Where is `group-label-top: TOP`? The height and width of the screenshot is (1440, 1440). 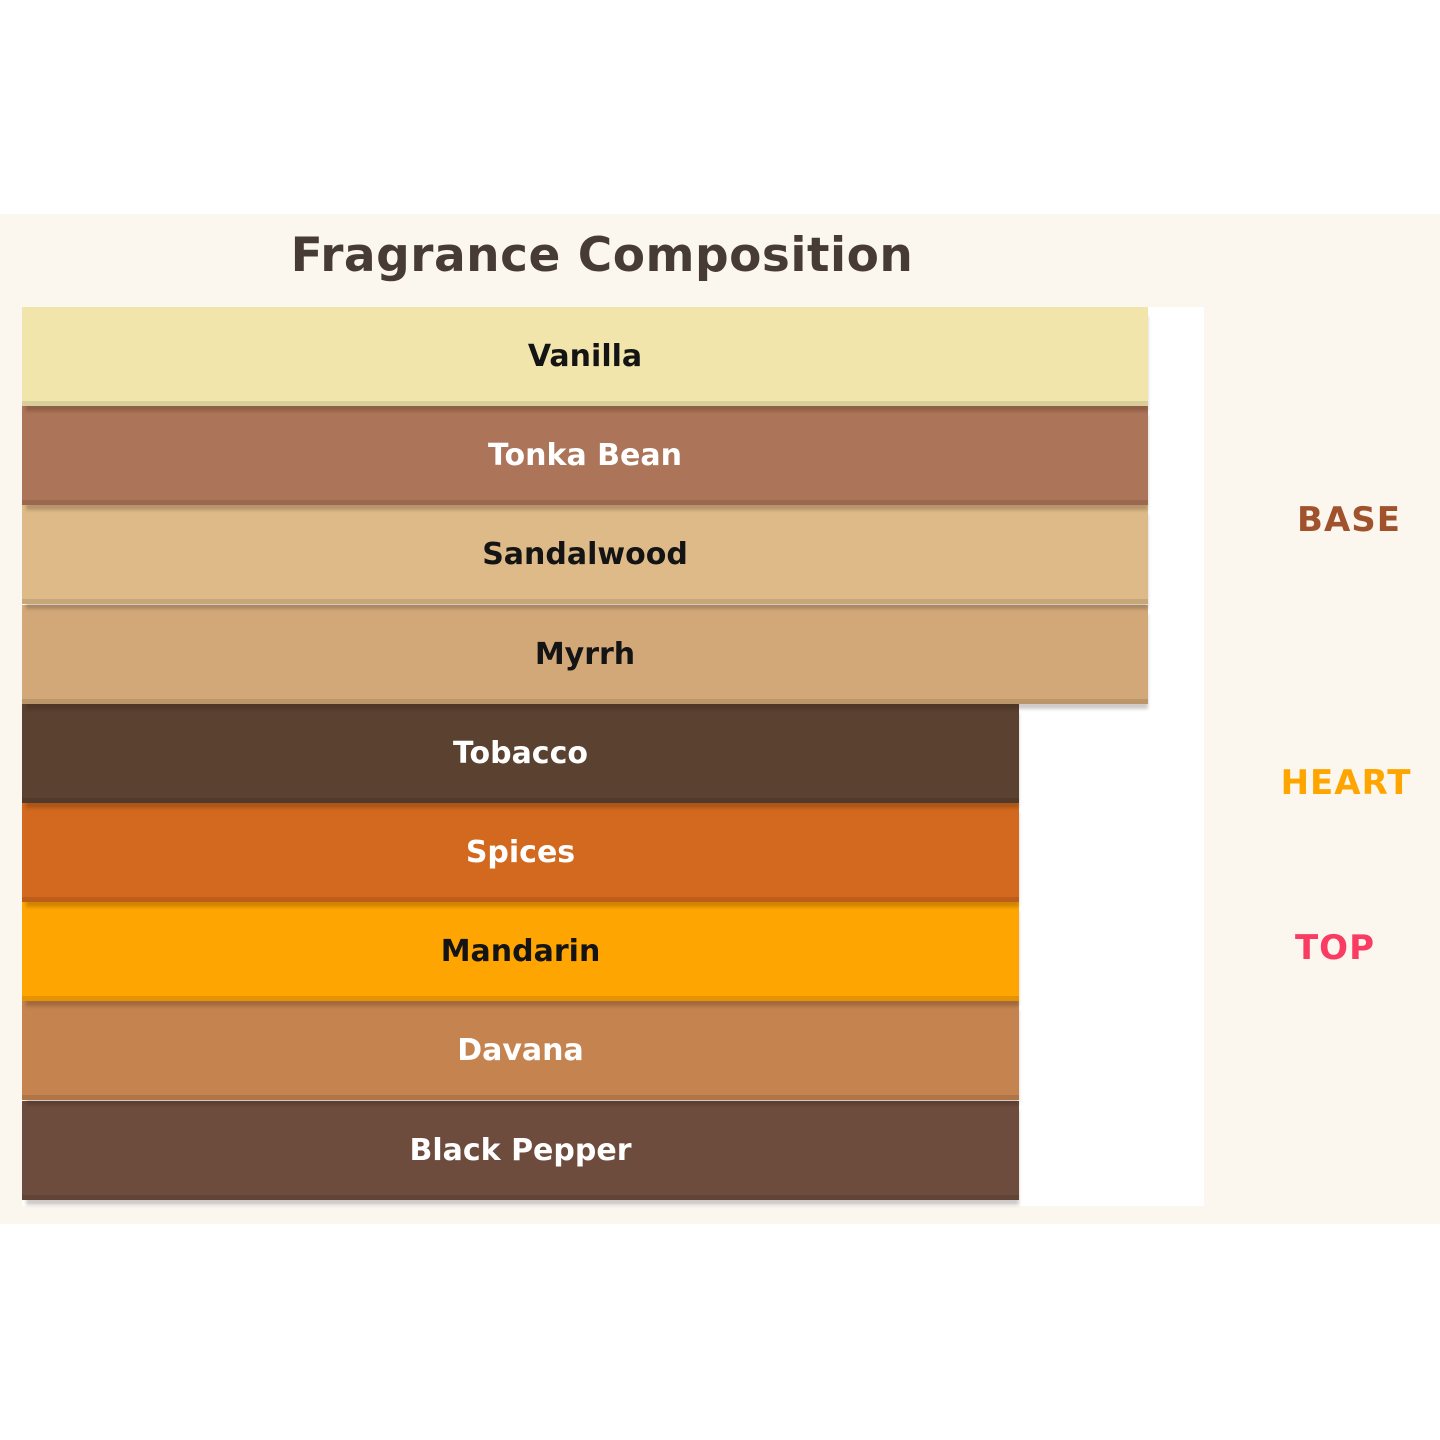 group-label-top: TOP is located at coordinates (1335, 948).